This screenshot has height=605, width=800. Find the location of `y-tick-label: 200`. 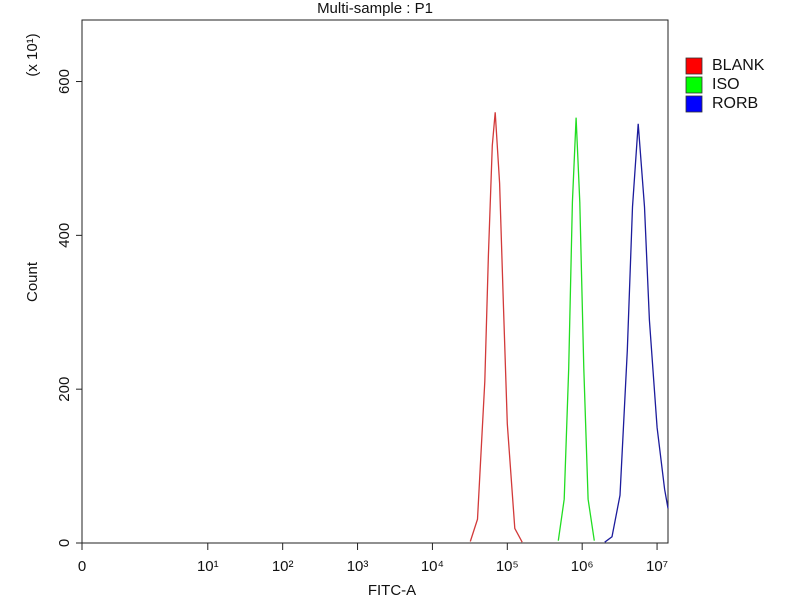

y-tick-label: 200 is located at coordinates (64, 389).